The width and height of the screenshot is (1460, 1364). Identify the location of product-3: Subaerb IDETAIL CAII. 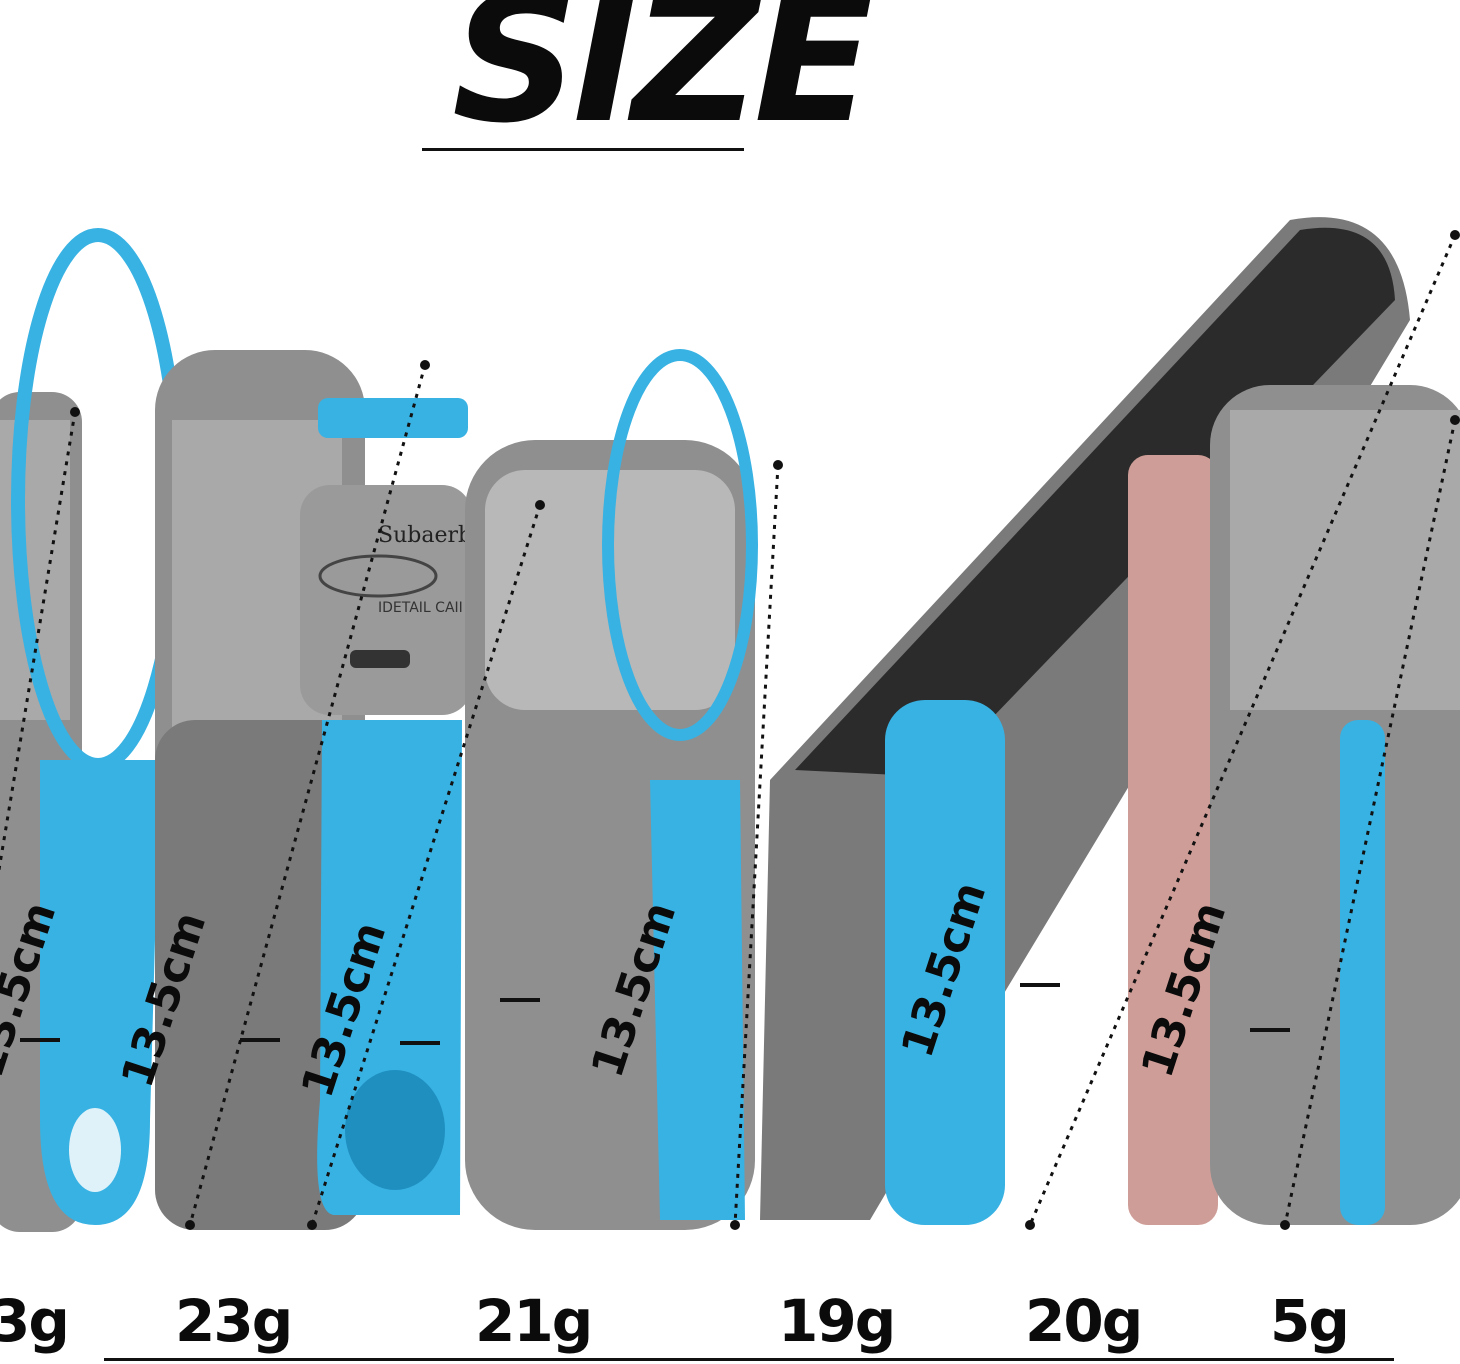
(386, 806).